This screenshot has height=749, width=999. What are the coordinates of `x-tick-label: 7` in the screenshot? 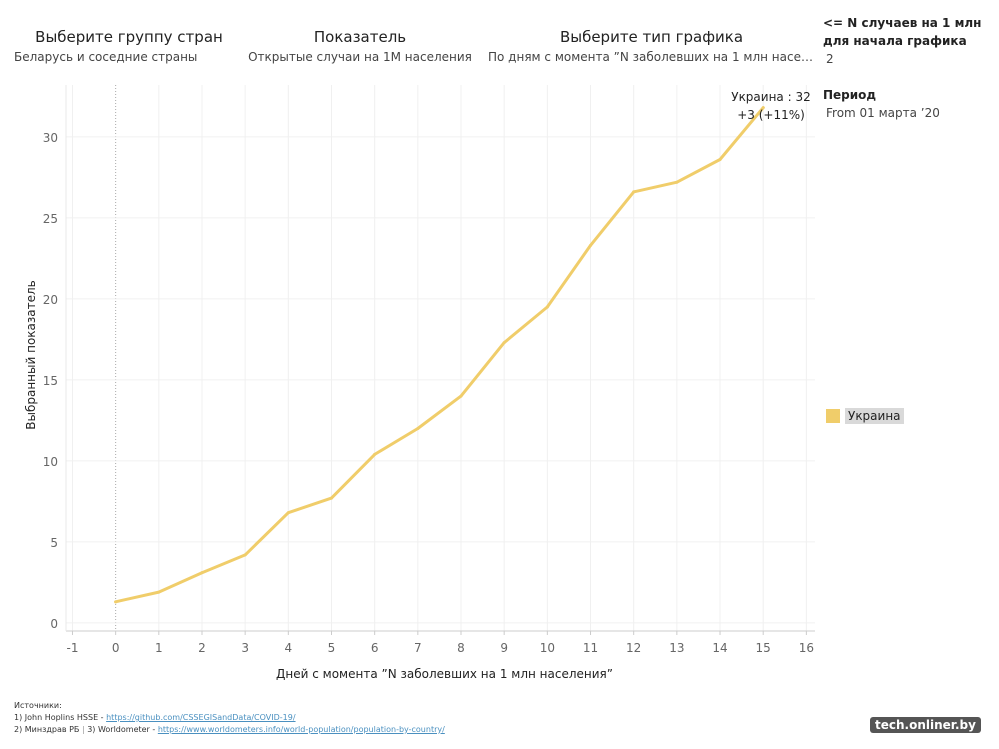 It's located at (418, 648).